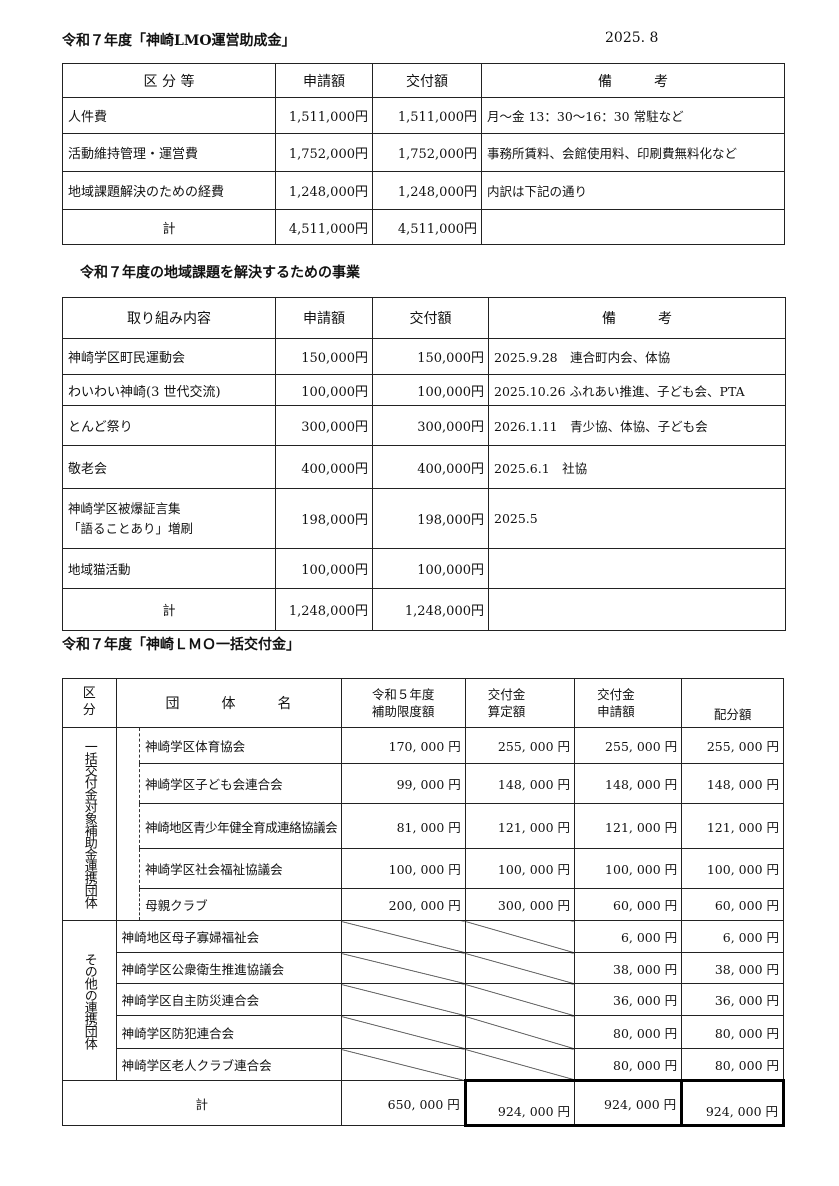 The width and height of the screenshot is (839, 1186). What do you see at coordinates (628, 1103) in the screenshot?
I see `total-applied: 924, 000 円` at bounding box center [628, 1103].